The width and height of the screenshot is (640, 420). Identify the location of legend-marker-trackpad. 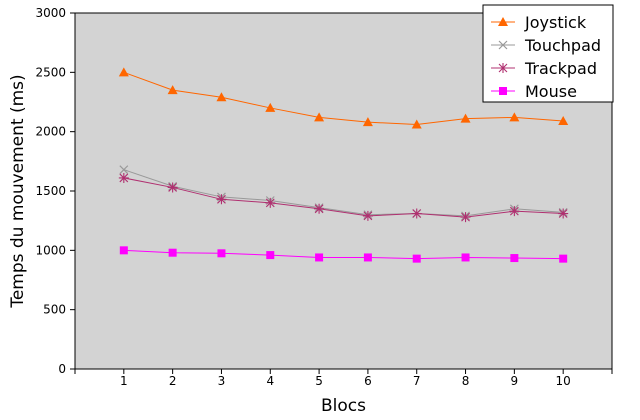
(503, 68).